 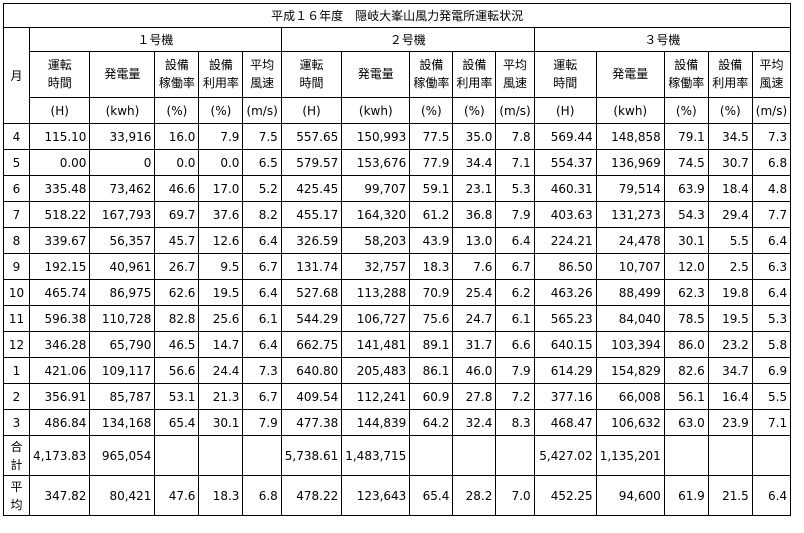 What do you see at coordinates (771, 344) in the screenshot?
I see `data-cell: 5.8` at bounding box center [771, 344].